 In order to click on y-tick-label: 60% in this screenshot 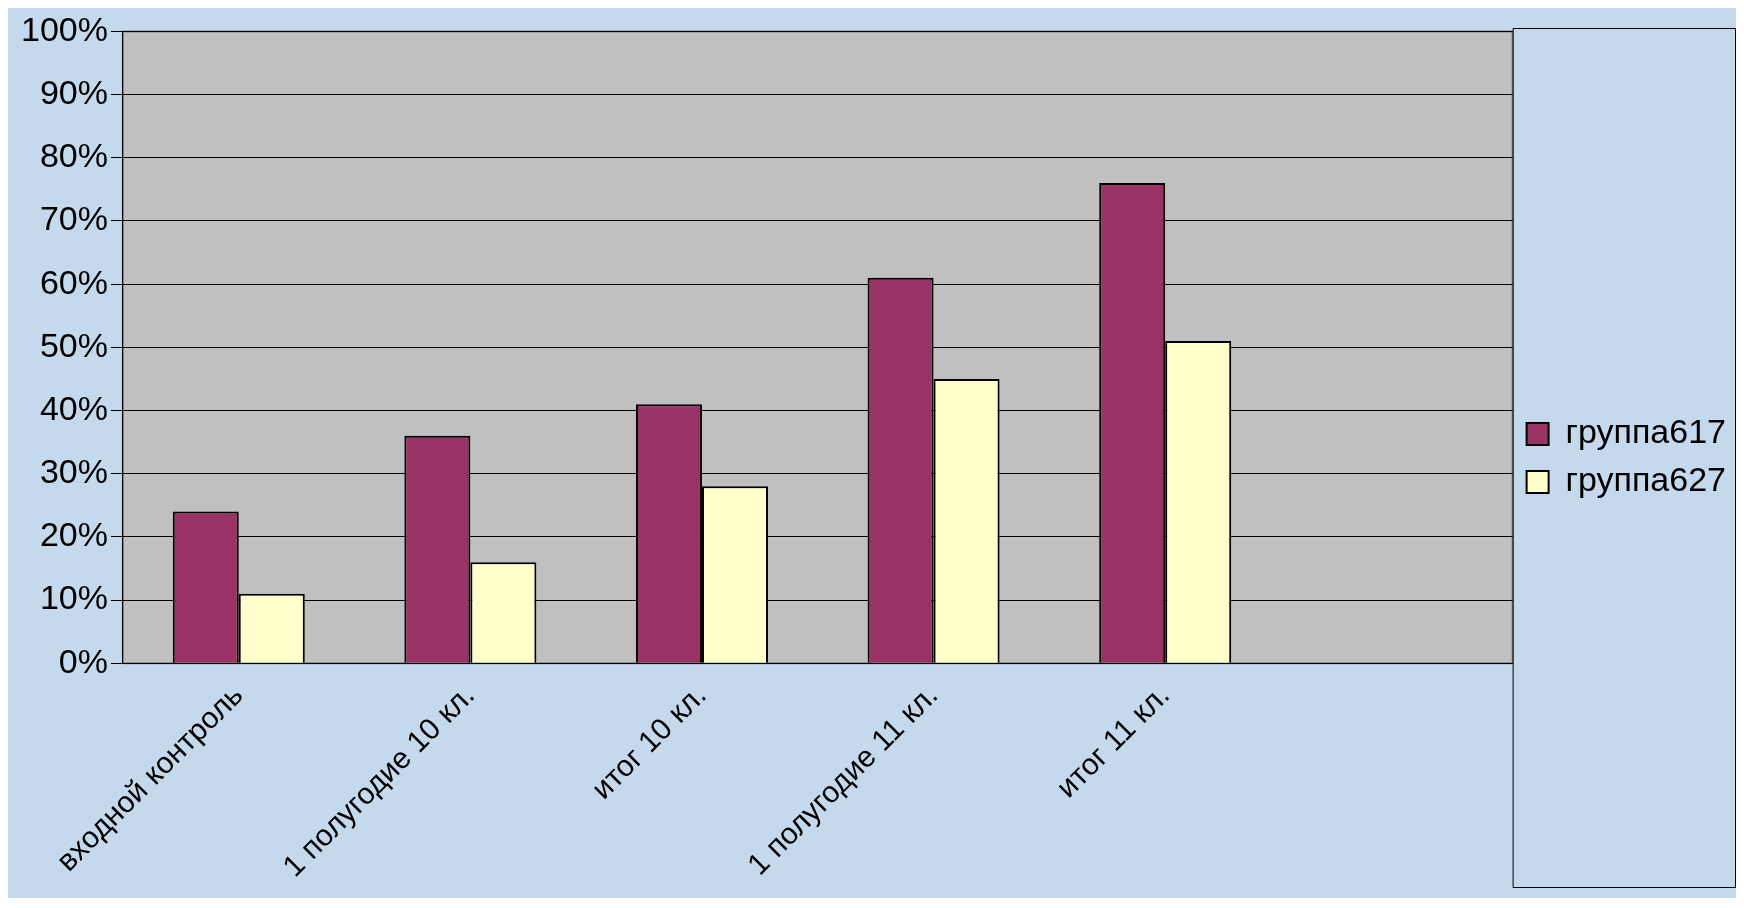, I will do `click(73, 281)`.